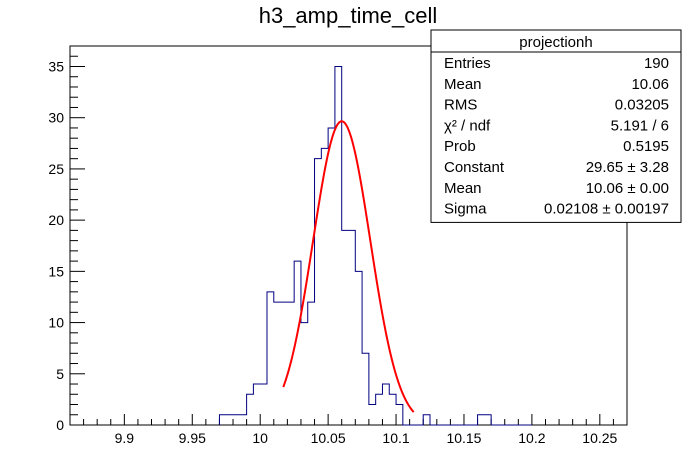 This screenshot has width=696, height=472. What do you see at coordinates (650, 84) in the screenshot?
I see `stats-row-value: 10.06` at bounding box center [650, 84].